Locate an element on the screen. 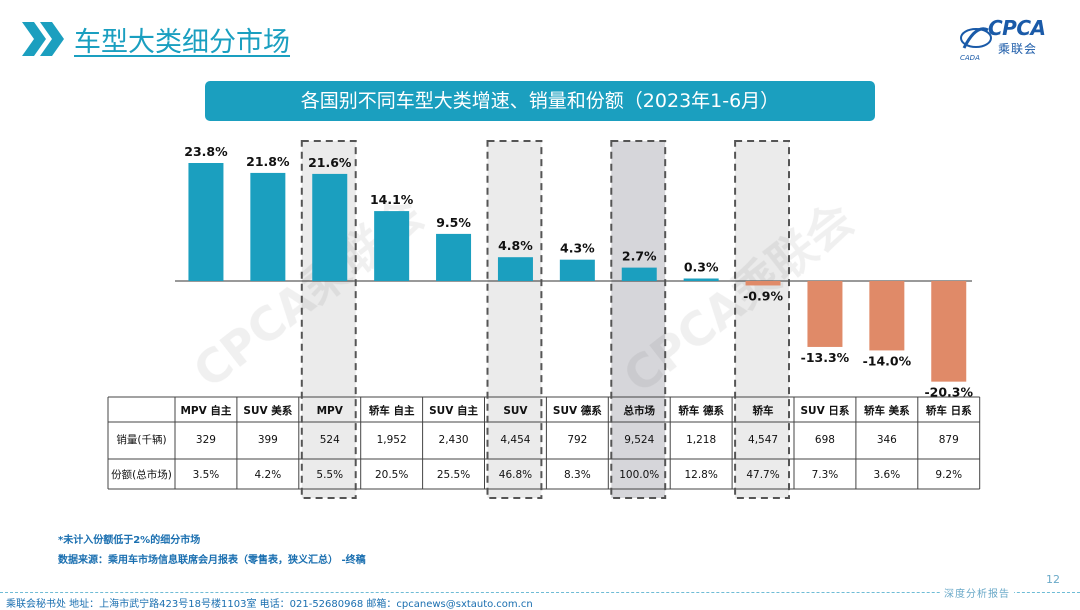 Image resolution: width=1080 pixels, height=610 pixels. category-label-11: 轿车 美系 is located at coordinates (887, 410).